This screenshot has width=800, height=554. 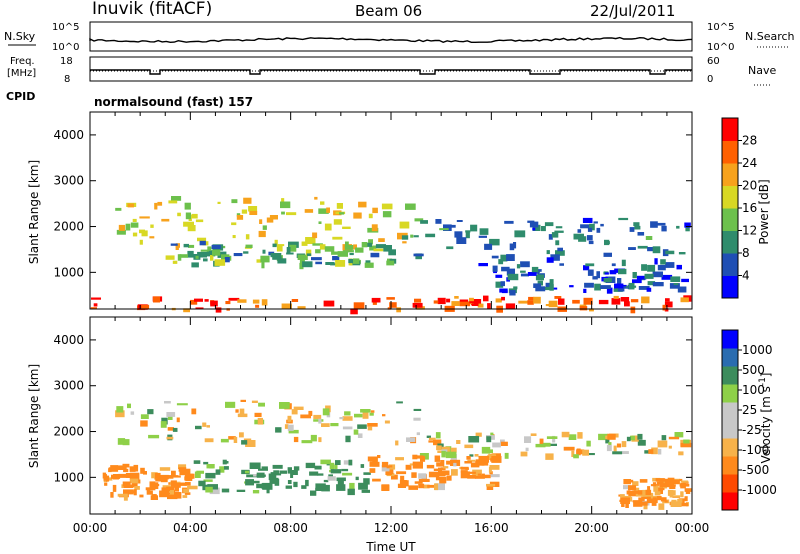 What do you see at coordinates (67, 79) in the screenshot?
I see `freq-tick-bottom: 8` at bounding box center [67, 79].